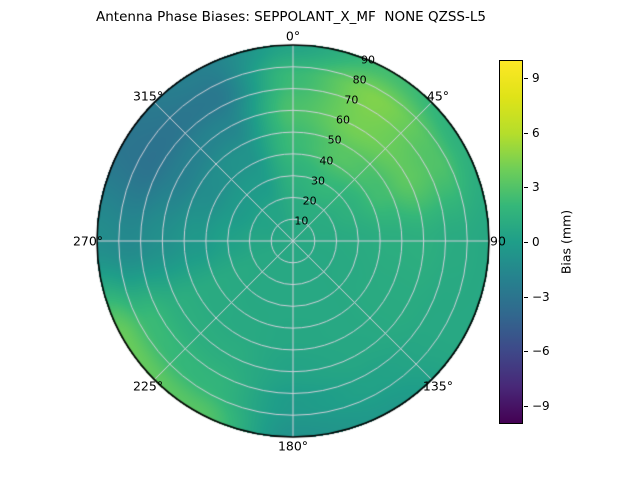  What do you see at coordinates (293, 36) in the screenshot?
I see `angle-label-0: 0°` at bounding box center [293, 36].